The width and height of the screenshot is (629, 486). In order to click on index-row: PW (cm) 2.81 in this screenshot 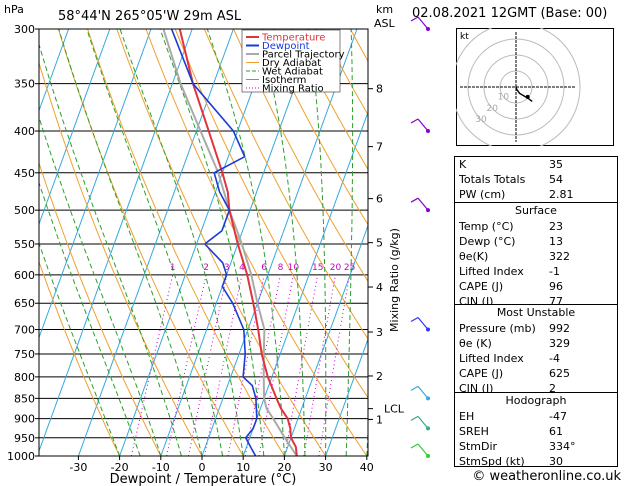, I will do `click(516, 194)`.